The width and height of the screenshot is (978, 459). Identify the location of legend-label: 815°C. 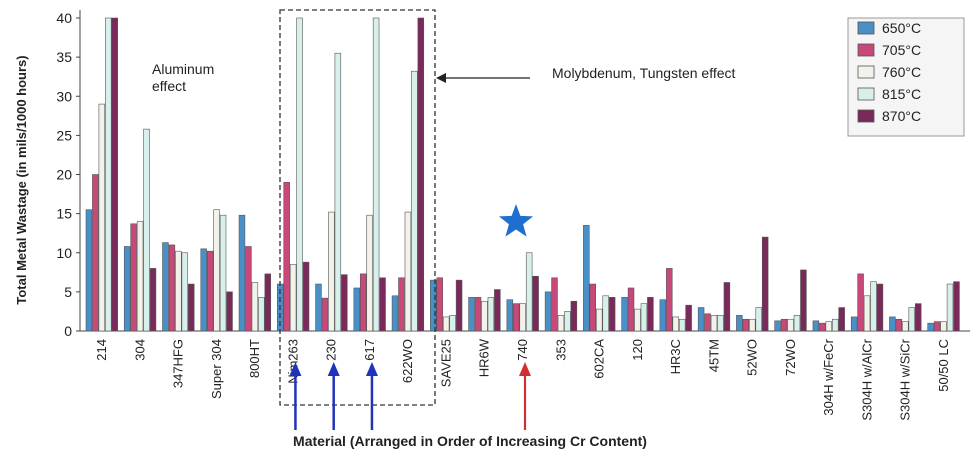
(901, 94).